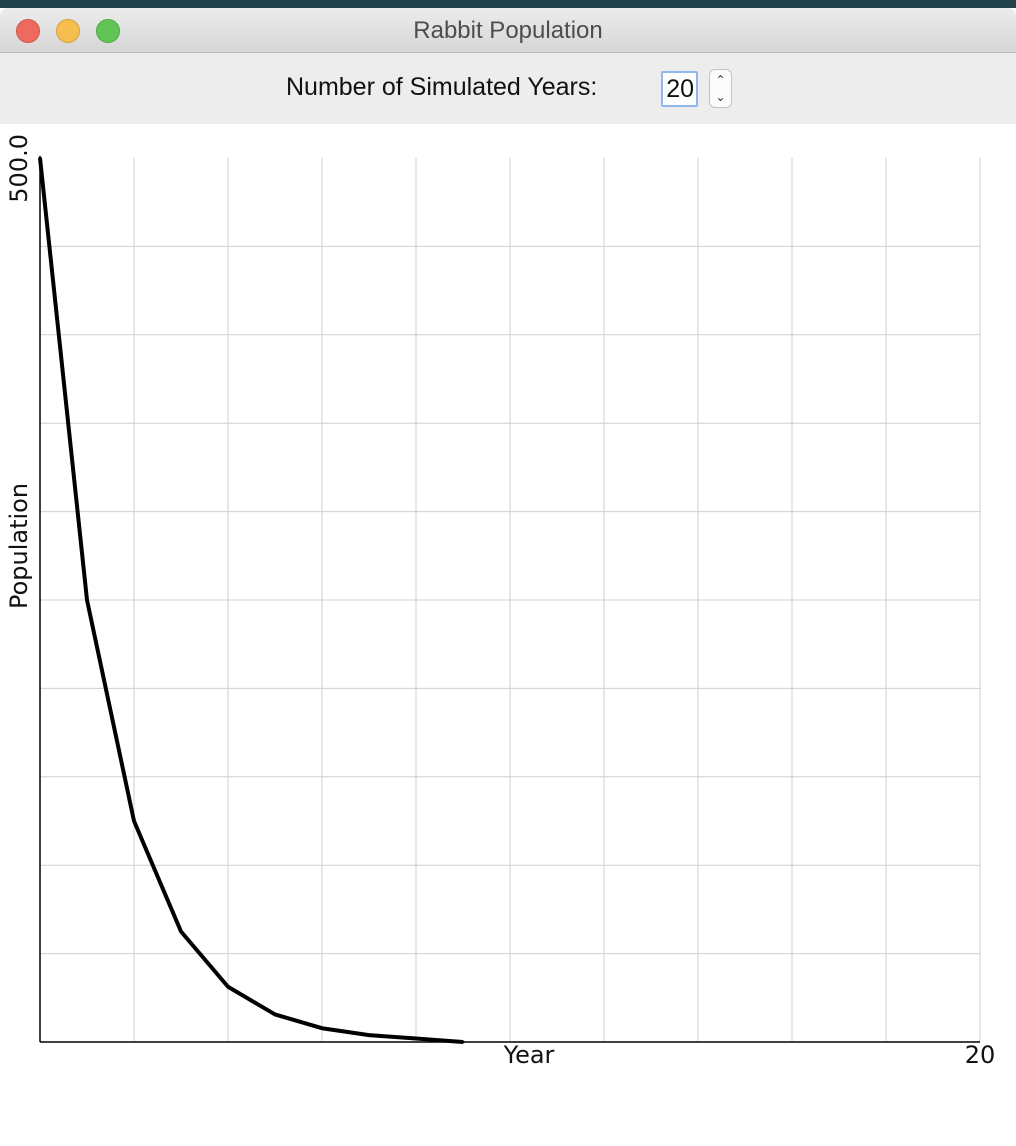  Describe the element at coordinates (980, 1055) in the screenshot. I see `x-tick-label: 20` at that location.